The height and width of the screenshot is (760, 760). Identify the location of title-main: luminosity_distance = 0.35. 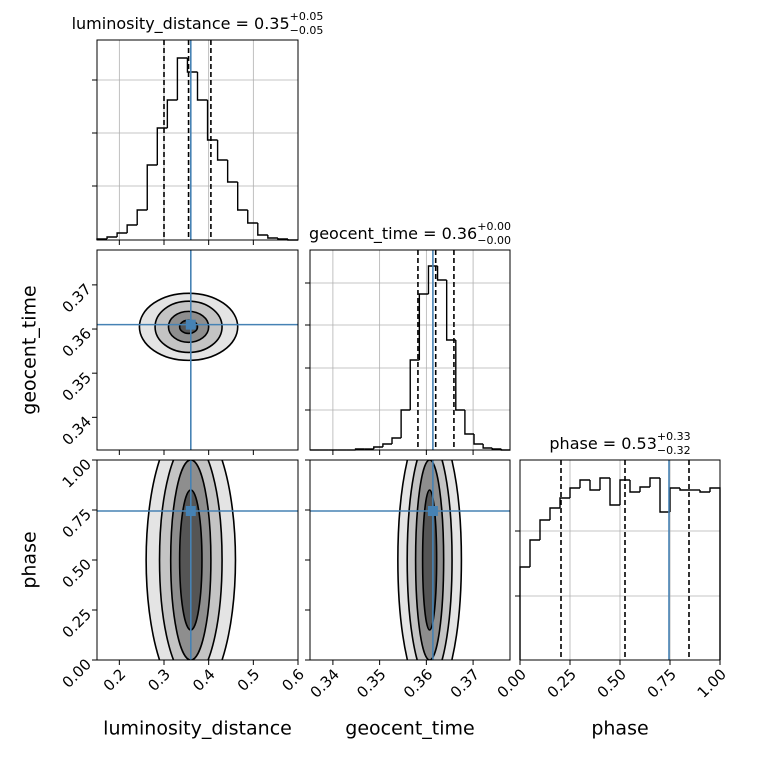
(181, 24).